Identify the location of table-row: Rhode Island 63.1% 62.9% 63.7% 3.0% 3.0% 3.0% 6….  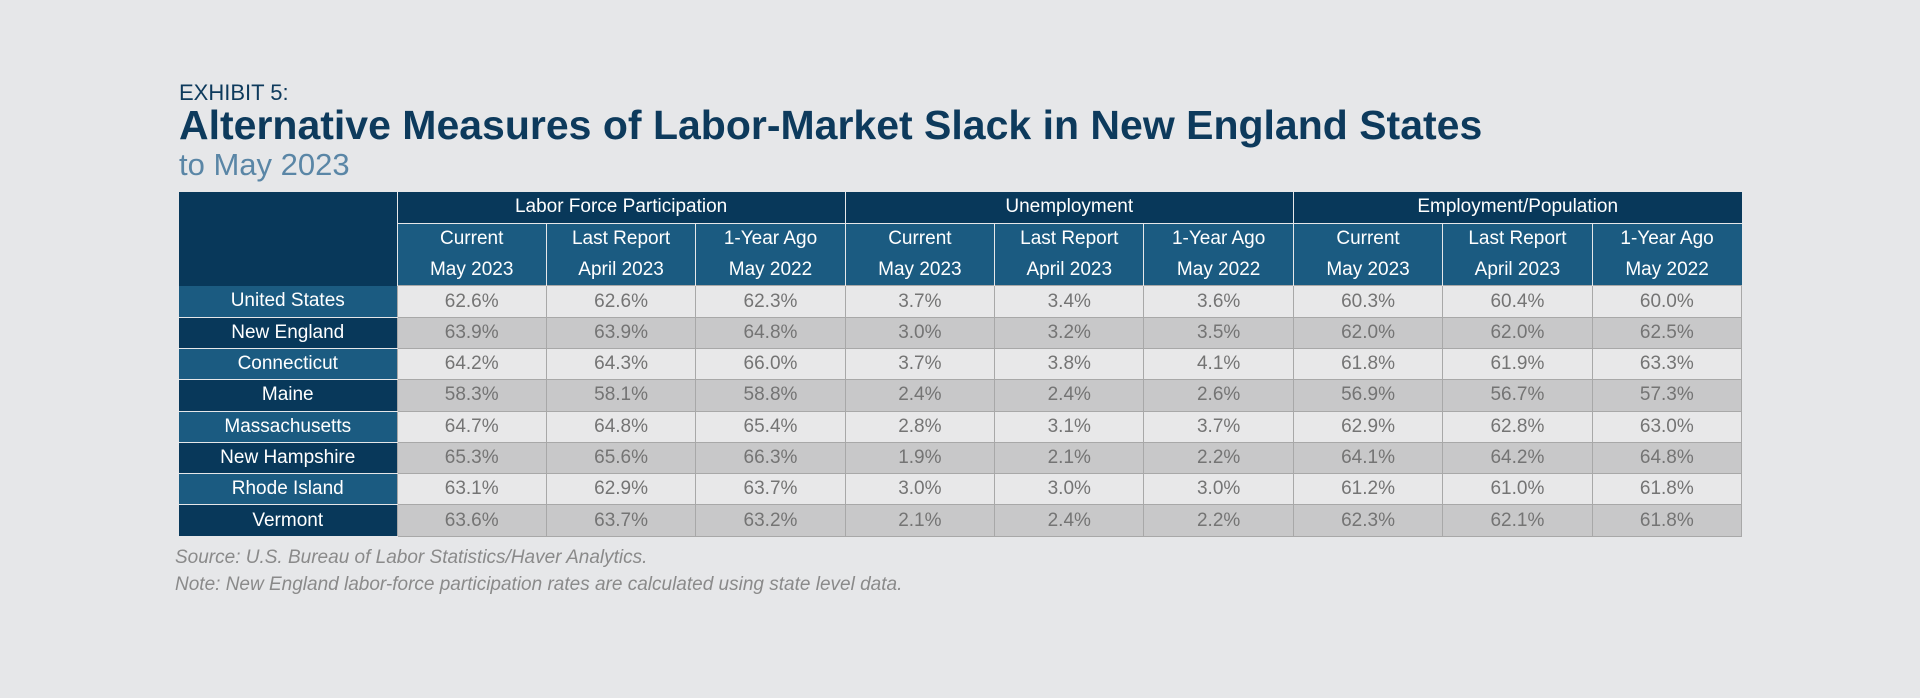
(961, 489).